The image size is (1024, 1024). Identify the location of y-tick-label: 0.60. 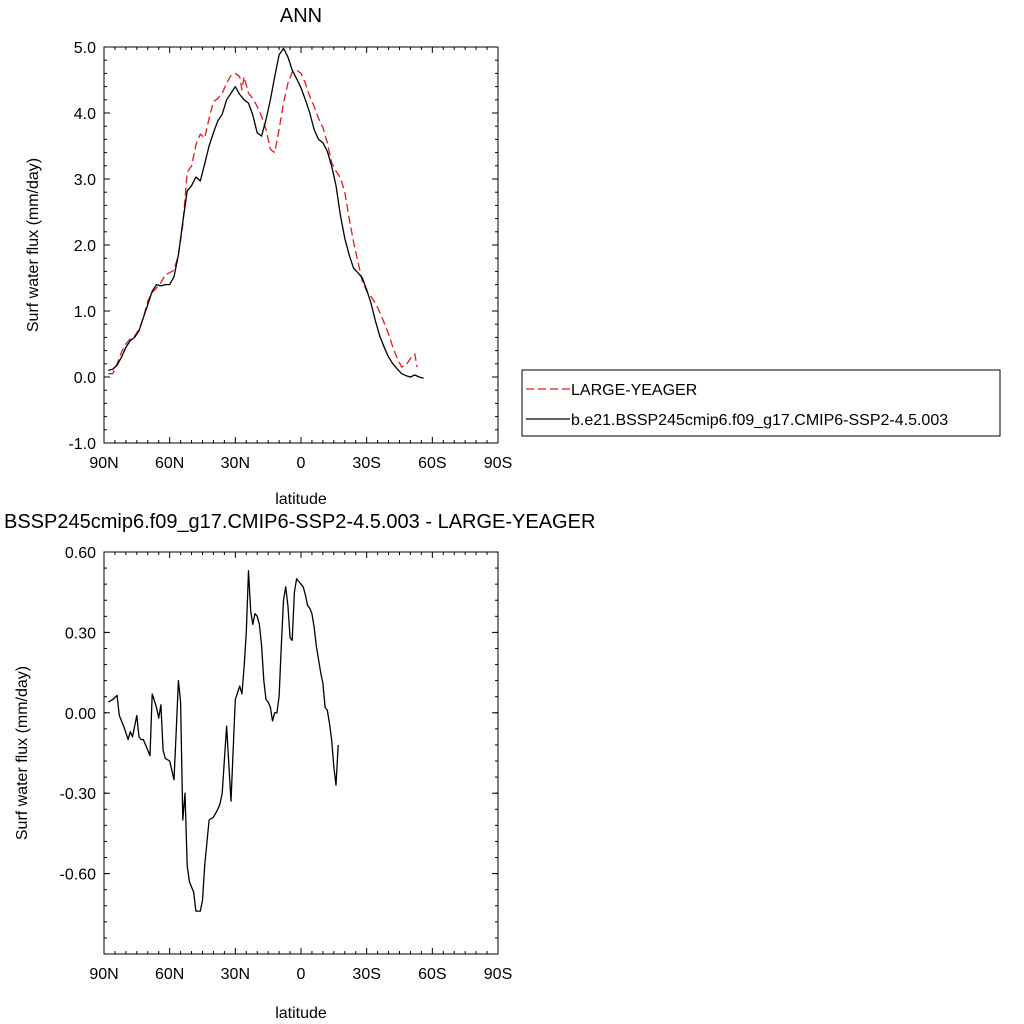
(80, 553).